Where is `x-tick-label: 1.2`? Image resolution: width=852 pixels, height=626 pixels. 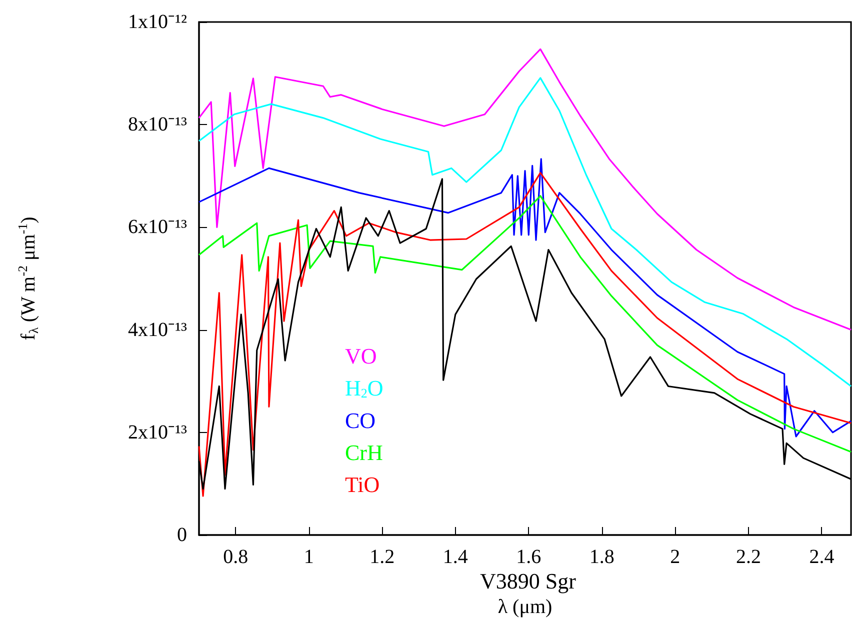 x-tick-label: 1.2 is located at coordinates (382, 557).